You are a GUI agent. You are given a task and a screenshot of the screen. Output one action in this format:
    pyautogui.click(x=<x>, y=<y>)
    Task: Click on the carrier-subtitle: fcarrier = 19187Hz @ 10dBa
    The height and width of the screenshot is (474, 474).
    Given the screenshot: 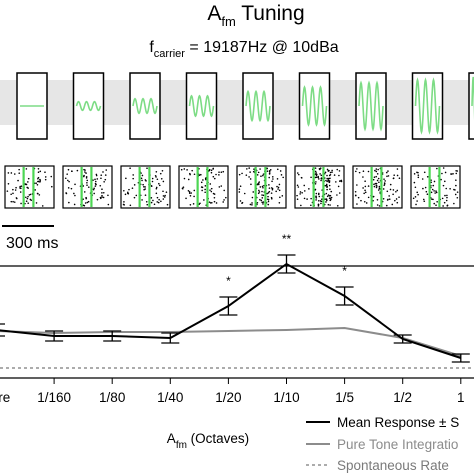 What is the action you would take?
    pyautogui.click(x=243, y=49)
    